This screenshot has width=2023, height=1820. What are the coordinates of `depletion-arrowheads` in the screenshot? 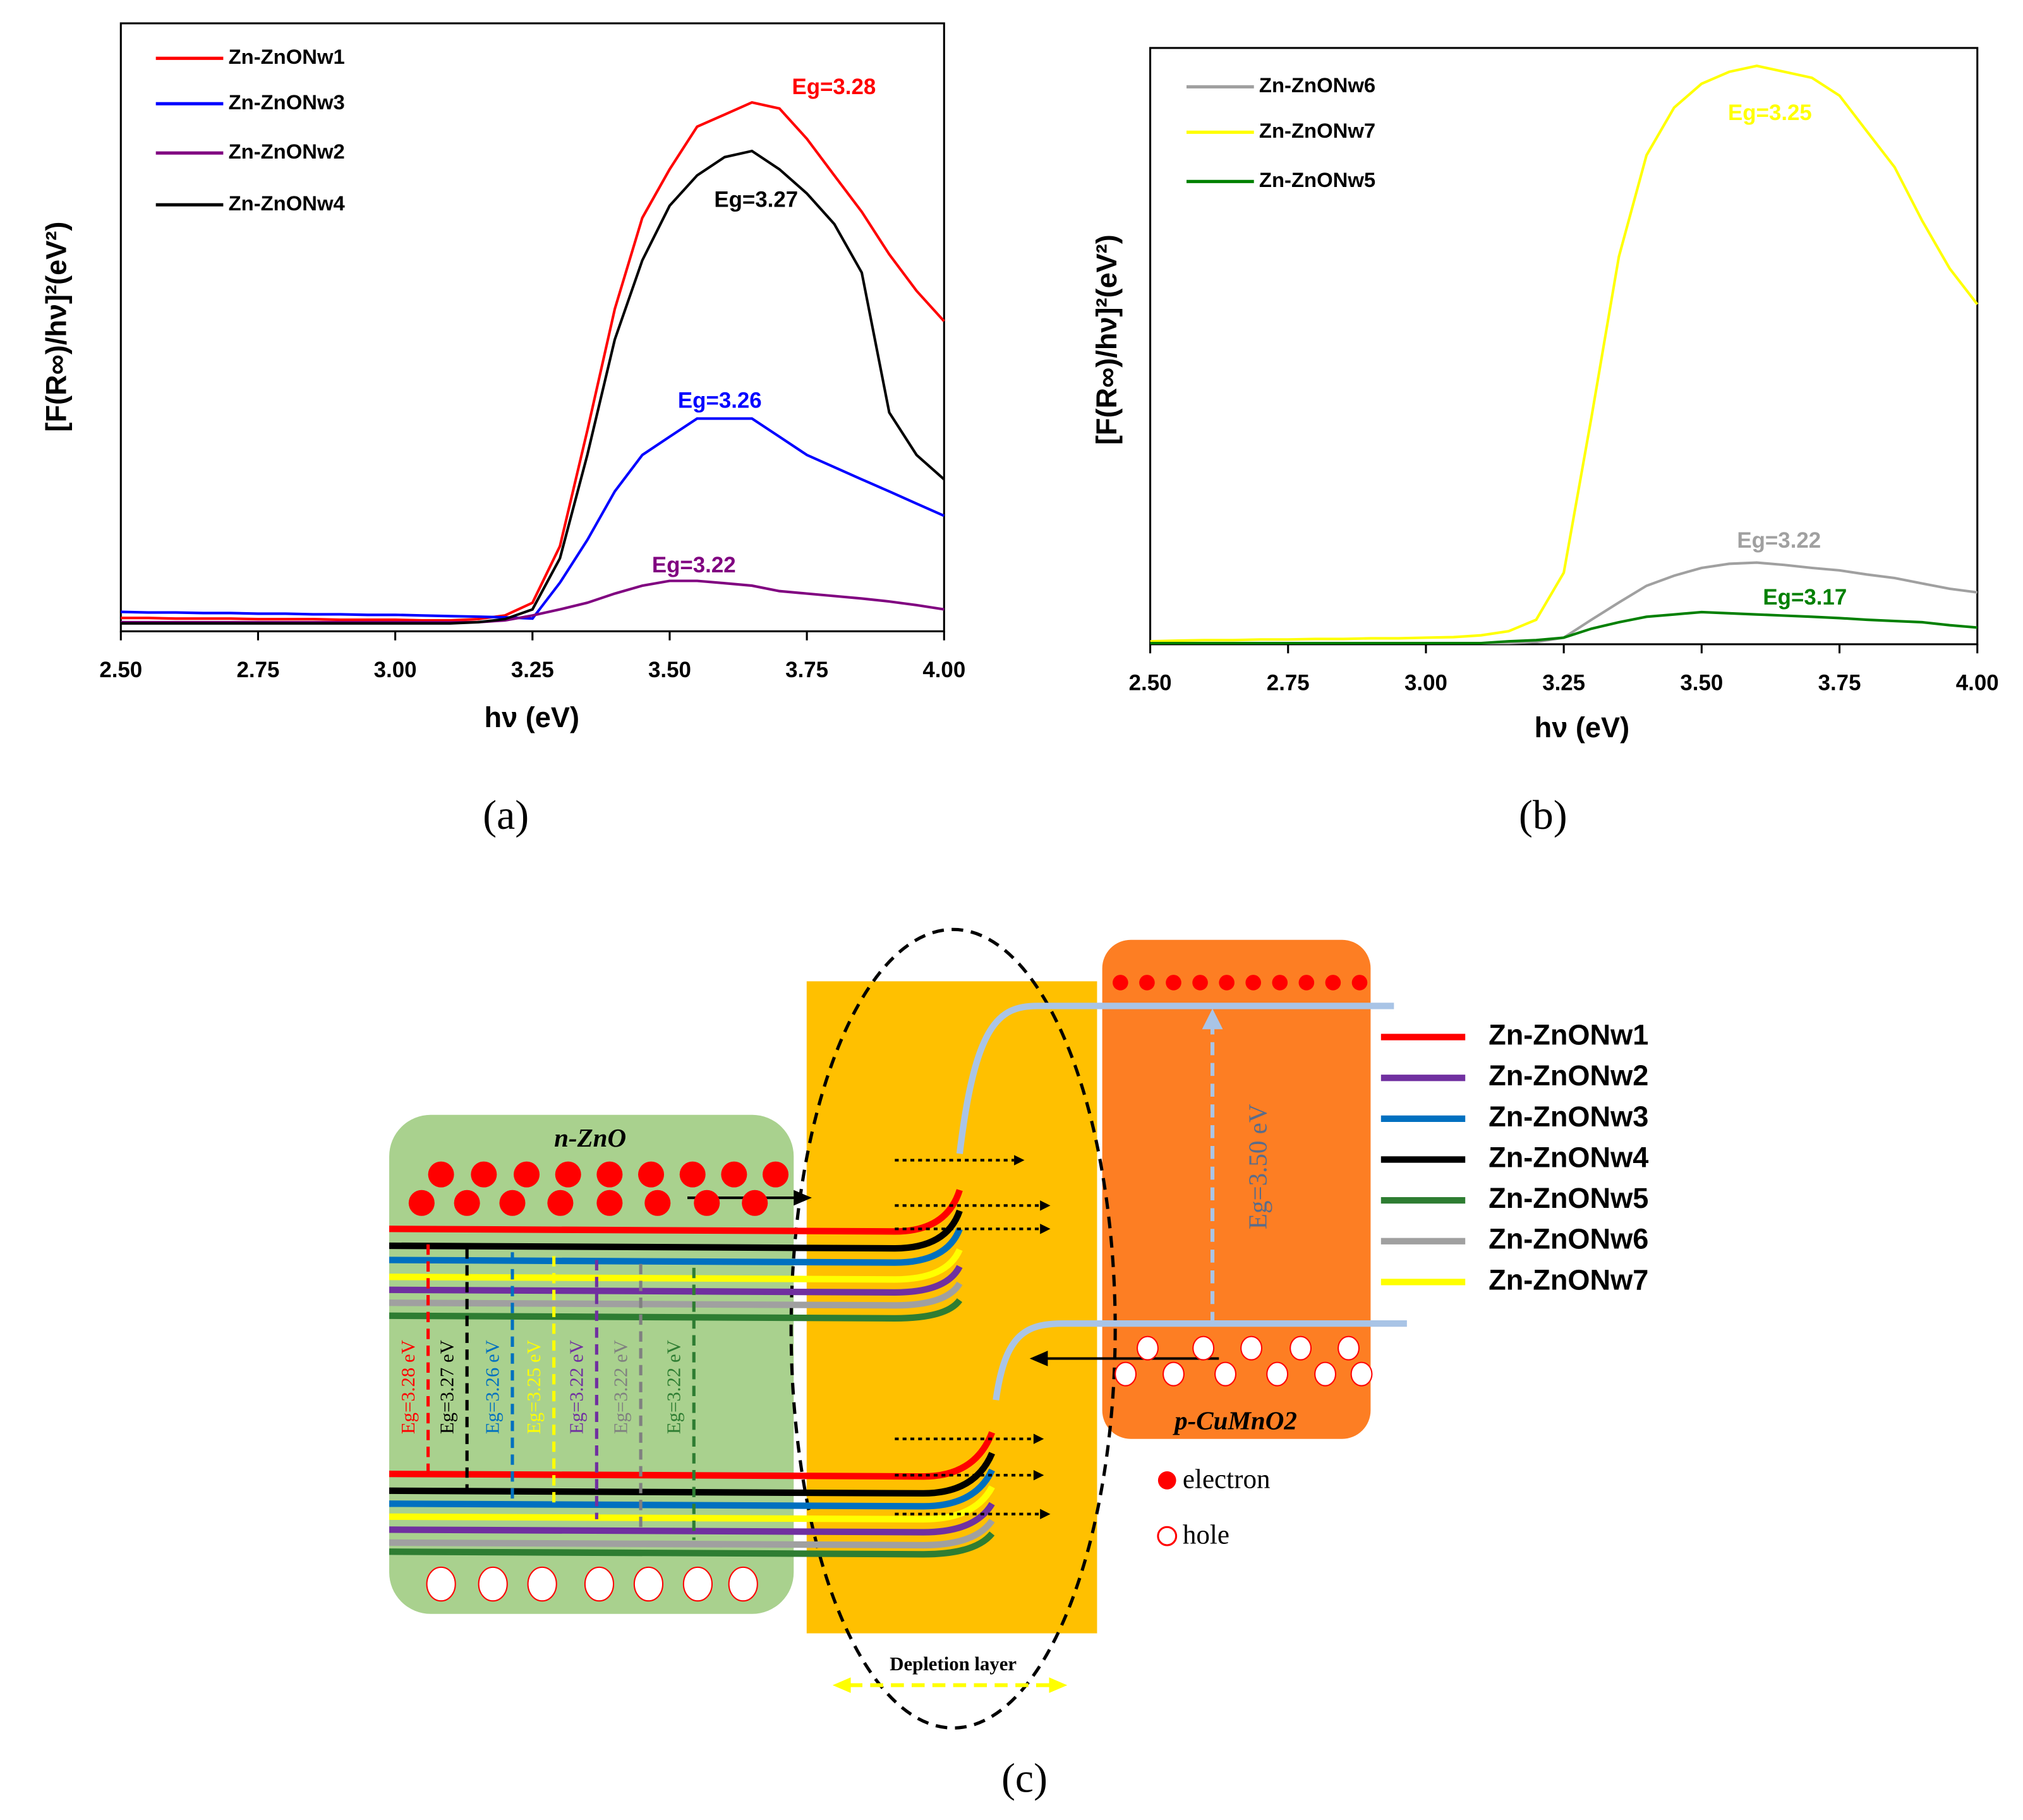 It's located at (950, 1685).